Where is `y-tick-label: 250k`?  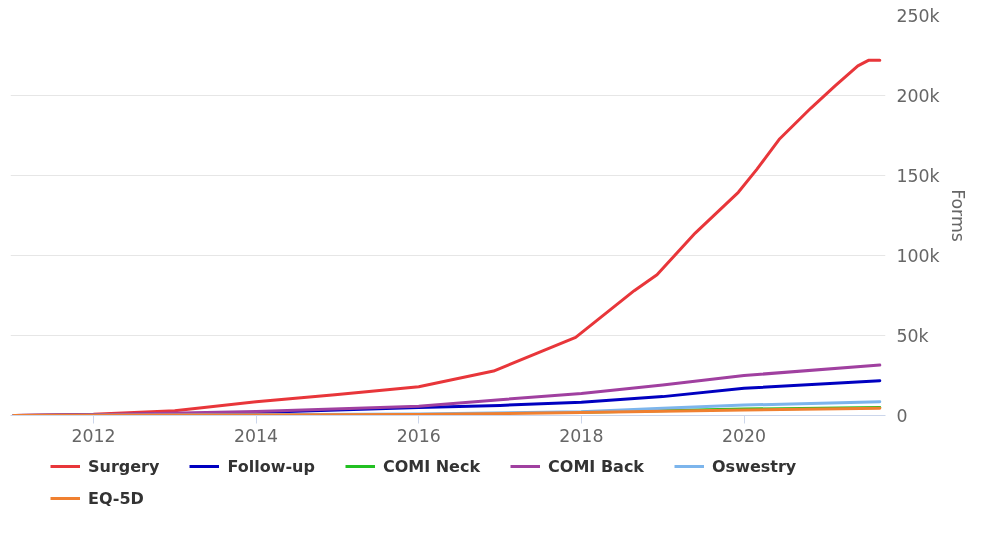 y-tick-label: 250k is located at coordinates (918, 15).